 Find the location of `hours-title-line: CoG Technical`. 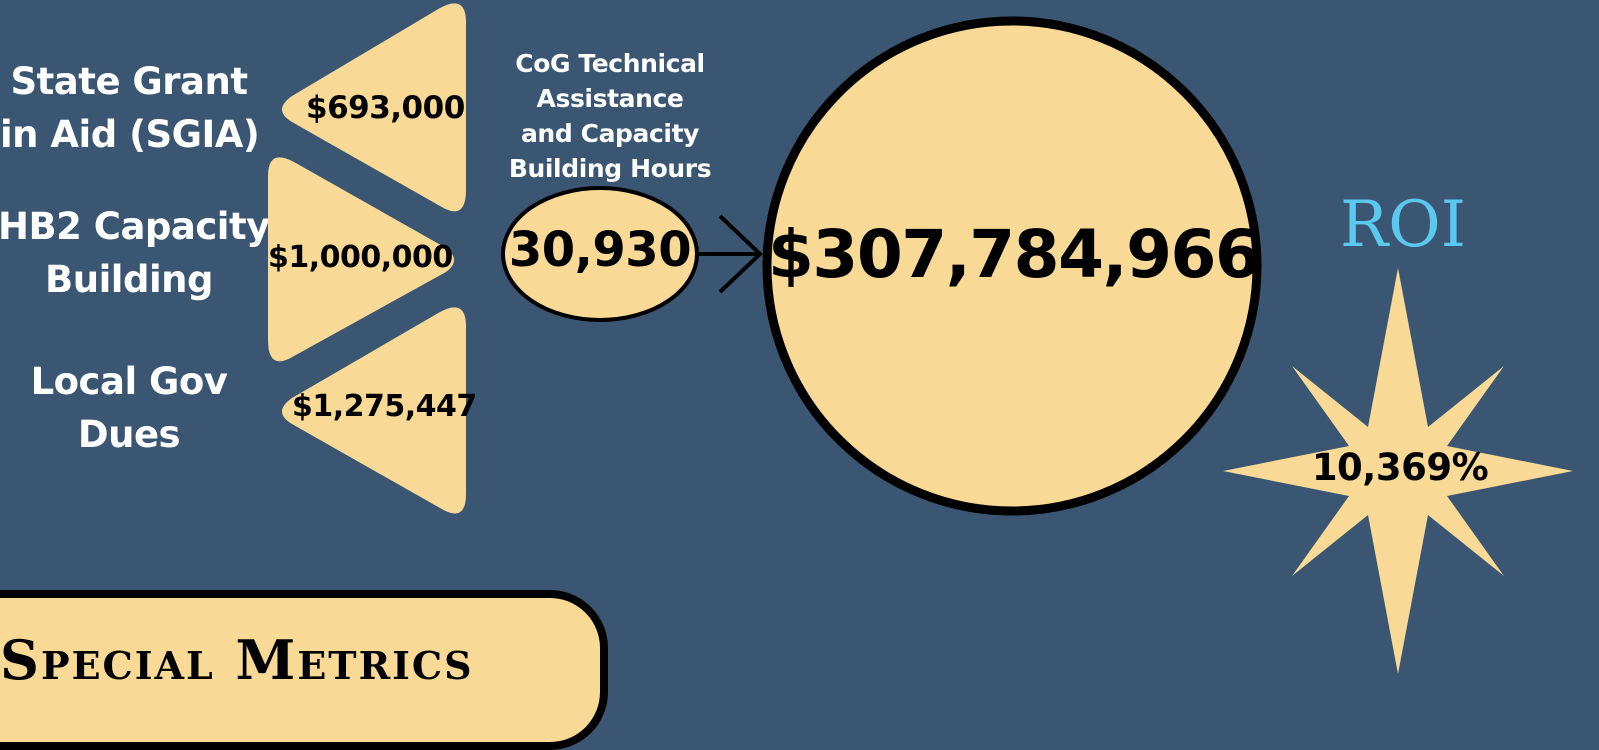

hours-title-line: CoG Technical is located at coordinates (610, 63).